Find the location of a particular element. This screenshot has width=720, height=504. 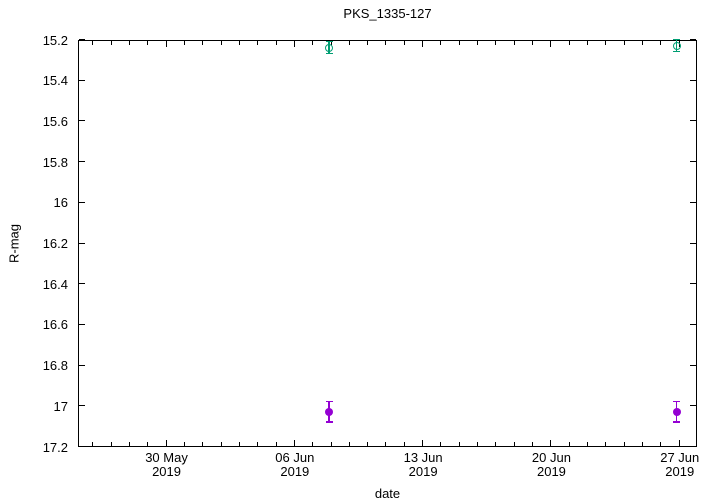

y-tick-label: 16.8 is located at coordinates (55, 366).